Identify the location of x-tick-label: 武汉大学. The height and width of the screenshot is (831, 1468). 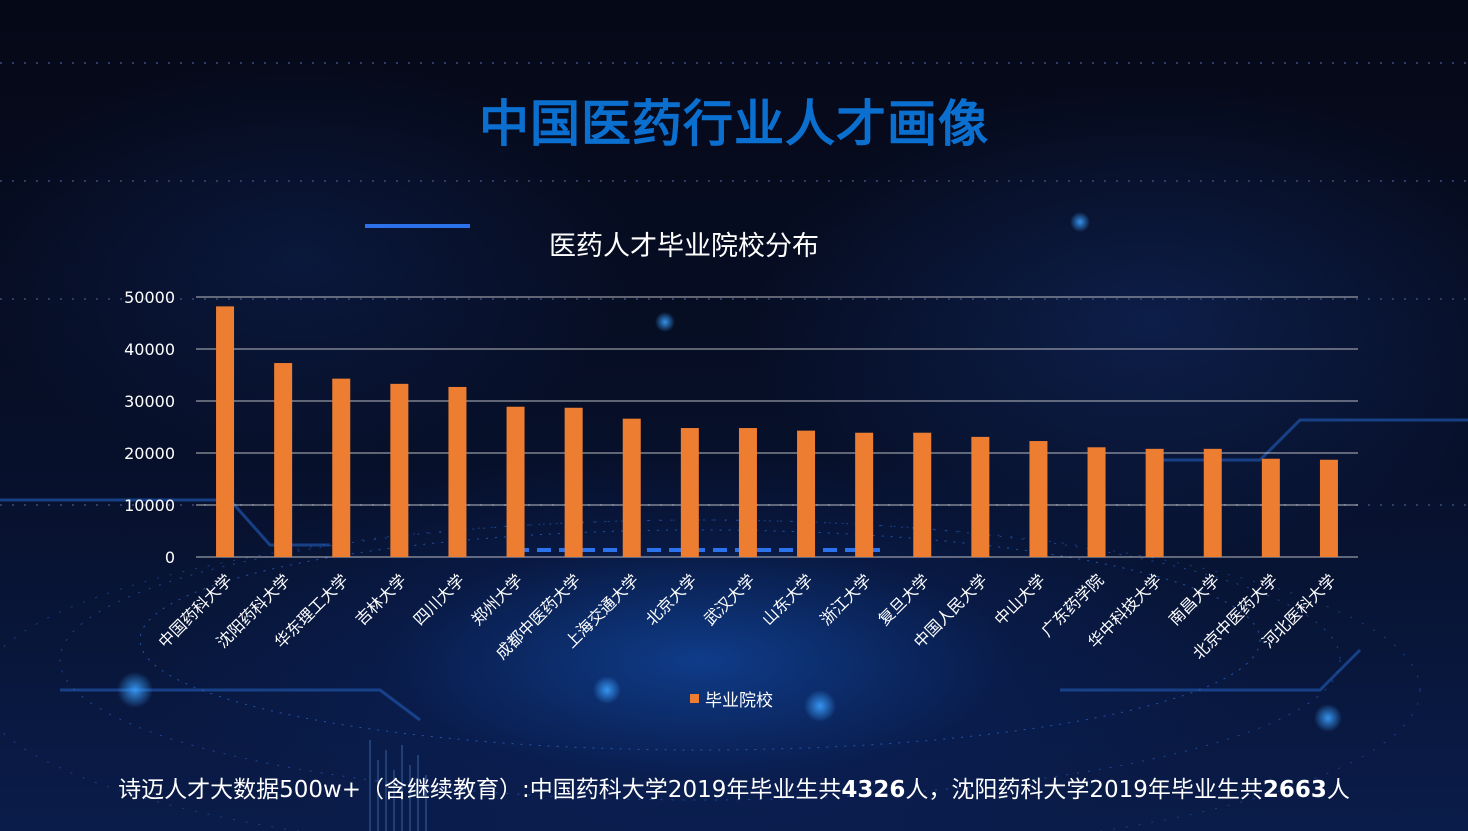
(729, 599).